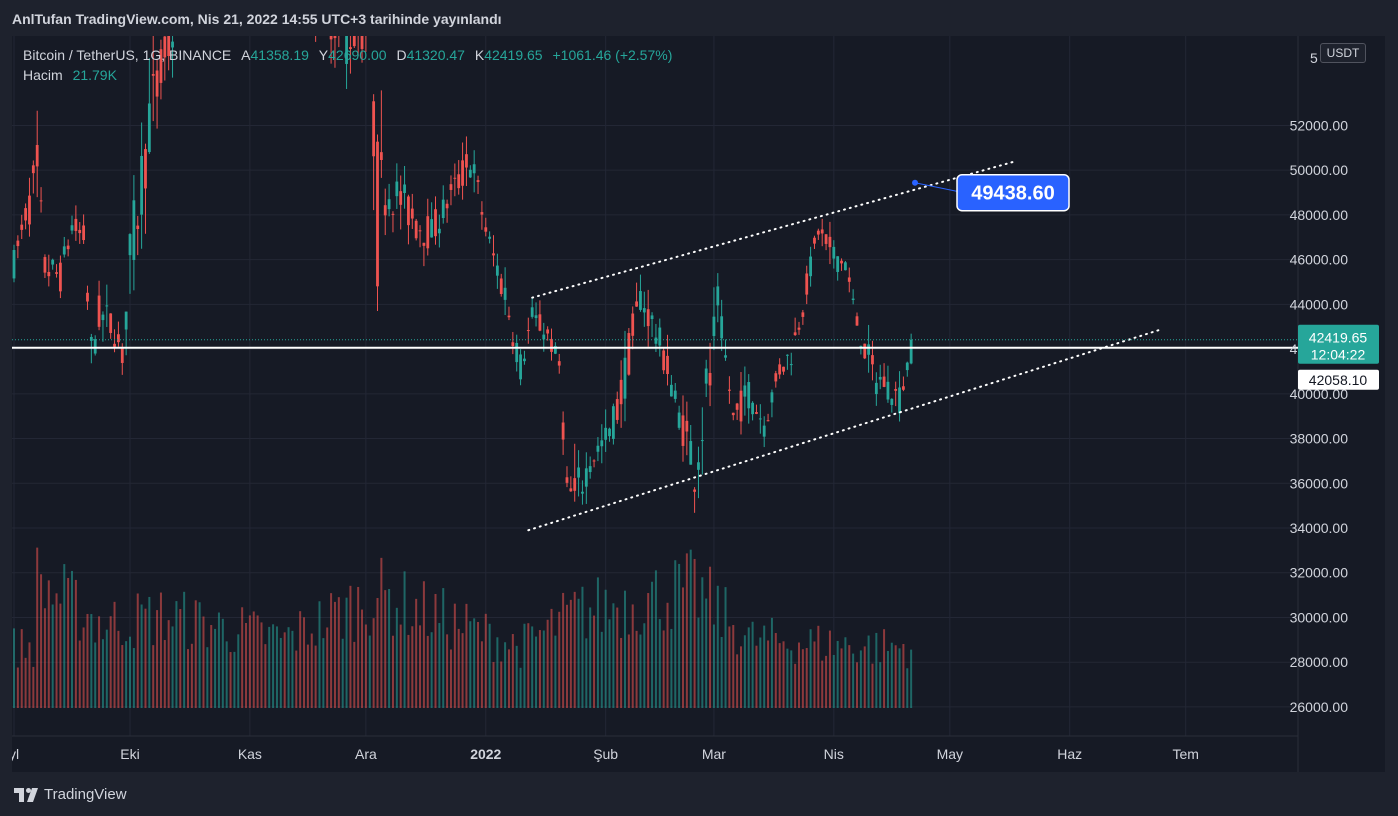 The width and height of the screenshot is (1398, 816). I want to click on symbol-title: Bitcoin / TetherUS, 1G, BINANCE, so click(127, 55).